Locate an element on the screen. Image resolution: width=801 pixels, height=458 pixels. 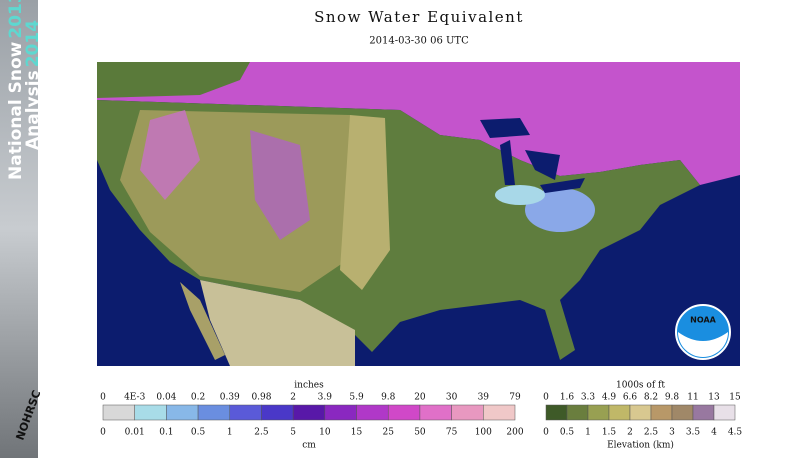
lake-superior is located at coordinates (505, 128).